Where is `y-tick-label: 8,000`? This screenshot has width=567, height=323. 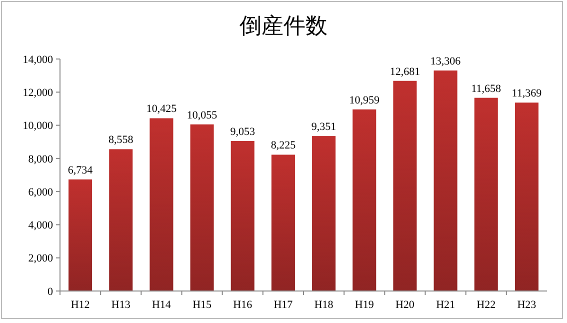
y-tick-label: 8,000 is located at coordinates (41, 159).